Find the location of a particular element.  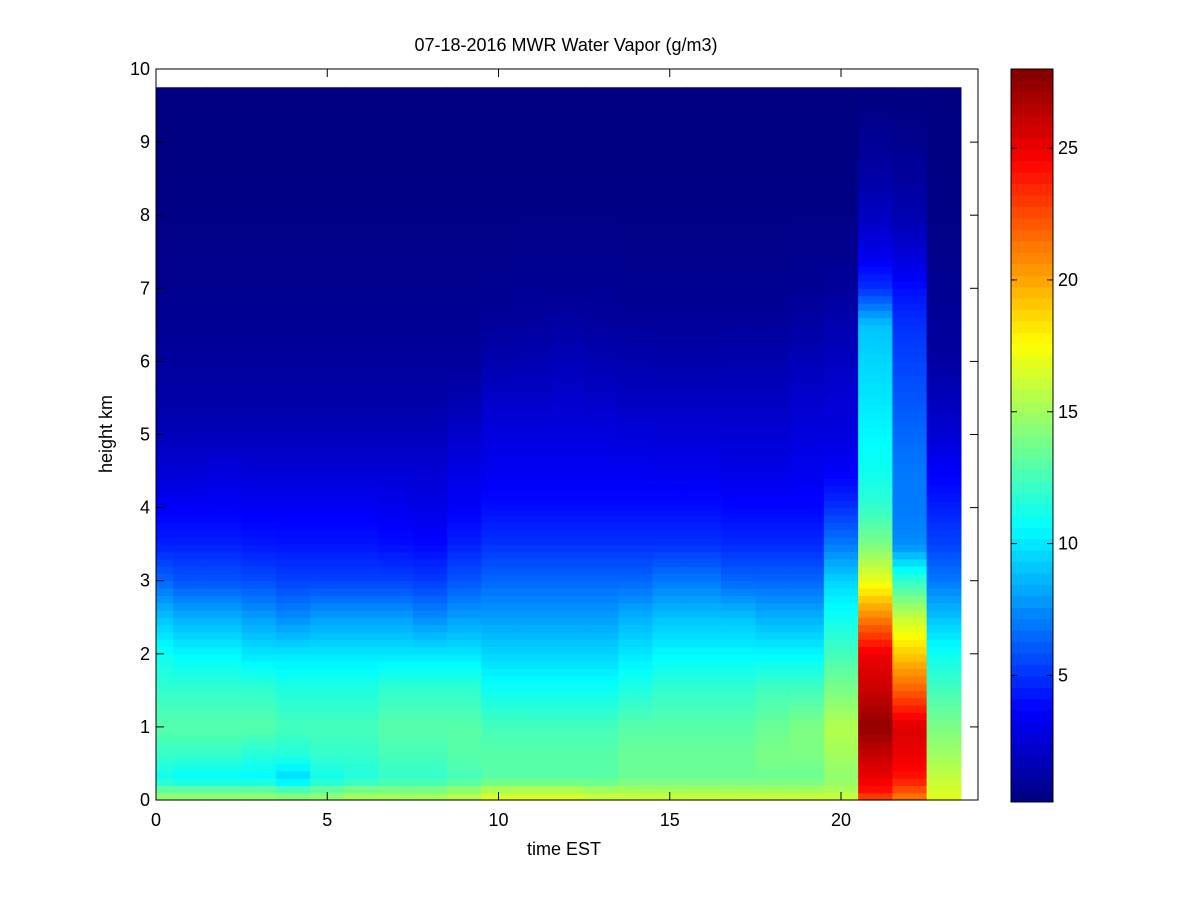

y-tick-label: 4 is located at coordinates (145, 508).